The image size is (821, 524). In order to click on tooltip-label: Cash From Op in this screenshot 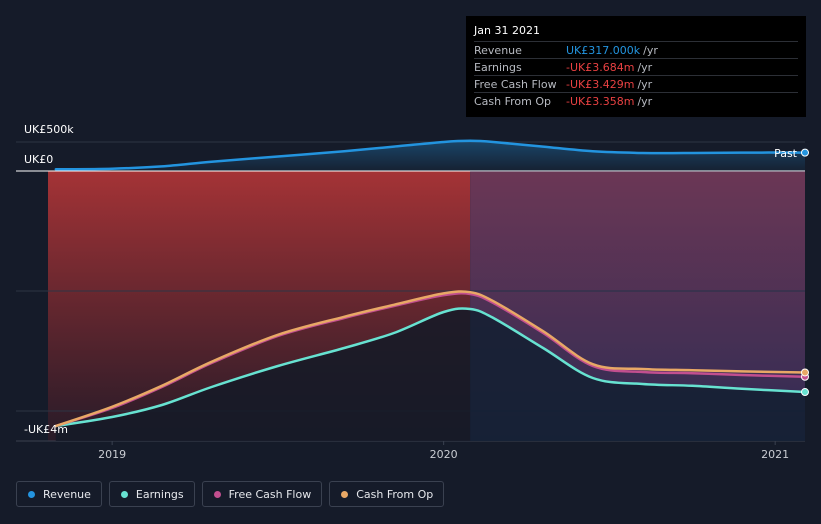, I will do `click(513, 101)`.